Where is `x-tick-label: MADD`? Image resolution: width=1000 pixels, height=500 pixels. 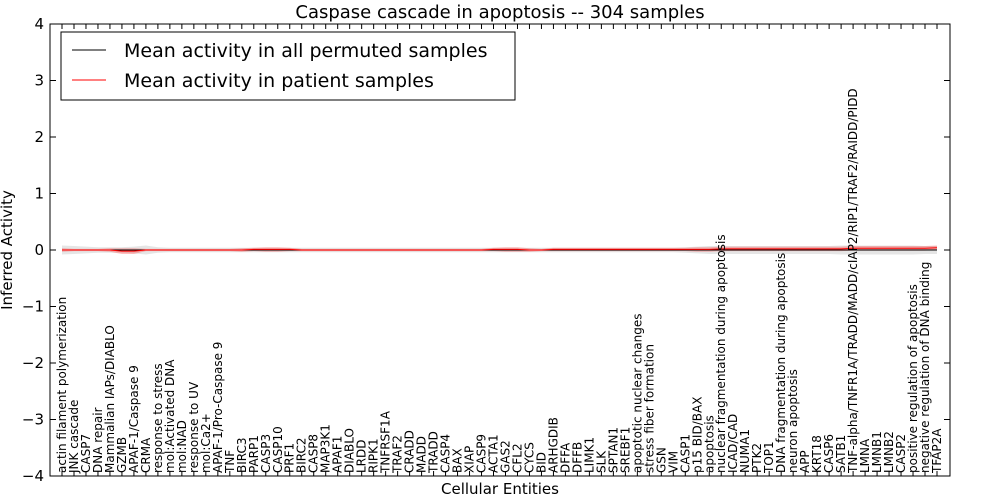
x-tick-label: MADD is located at coordinates (422, 454).